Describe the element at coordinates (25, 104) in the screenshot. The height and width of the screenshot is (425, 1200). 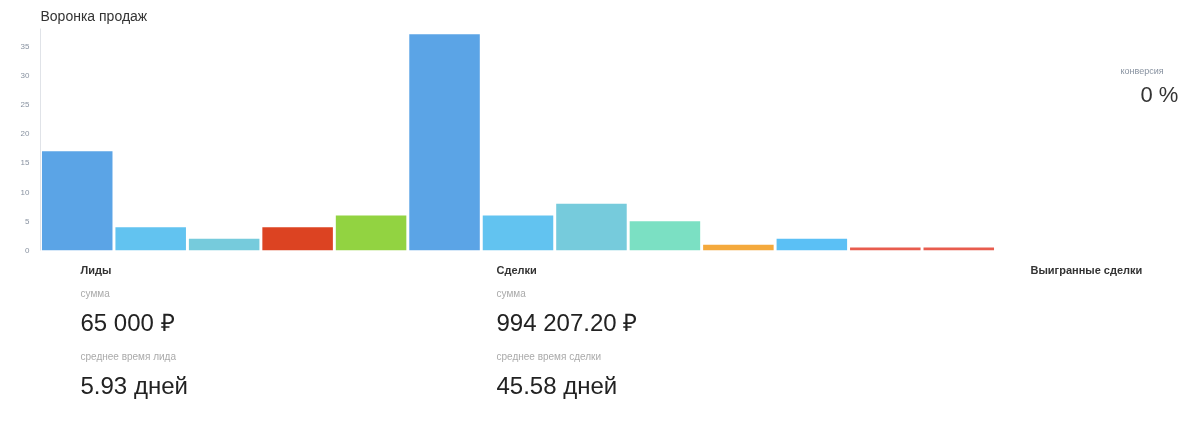
I see `y-tick-label: 25` at that location.